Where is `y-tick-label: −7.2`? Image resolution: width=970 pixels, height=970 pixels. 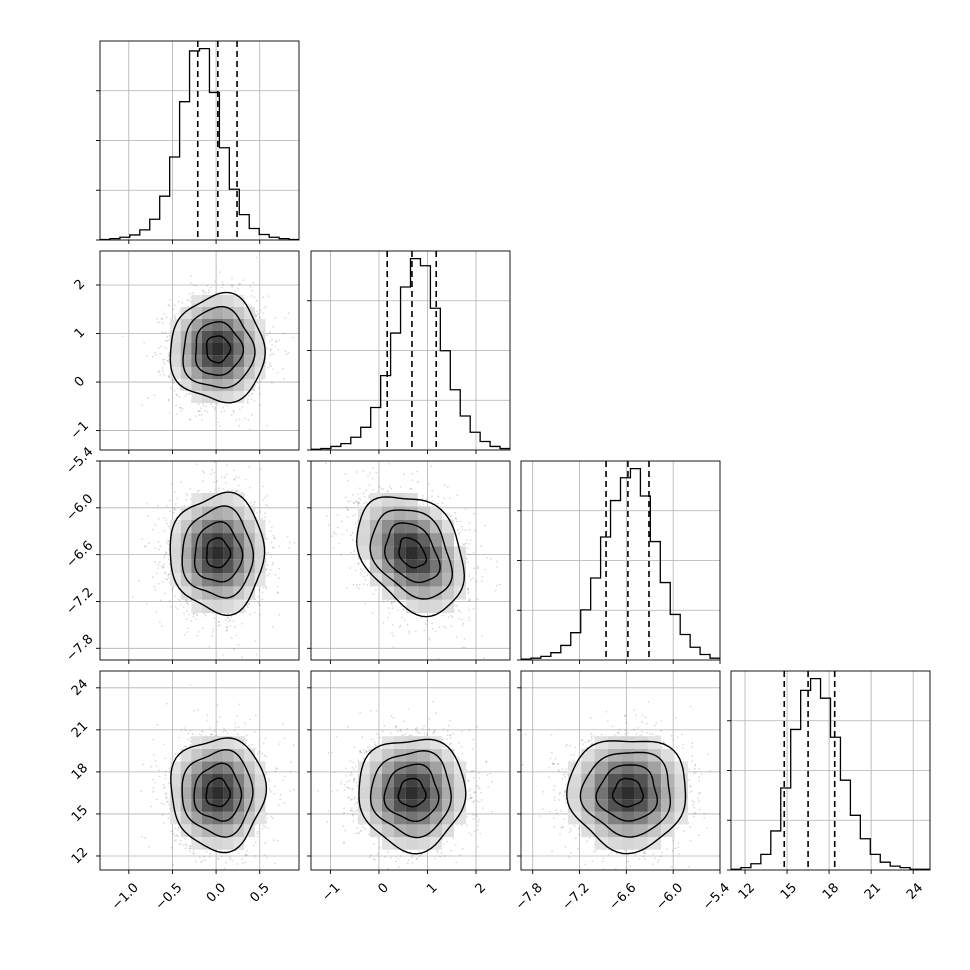 y-tick-label: −7.2 is located at coordinates (80, 601).